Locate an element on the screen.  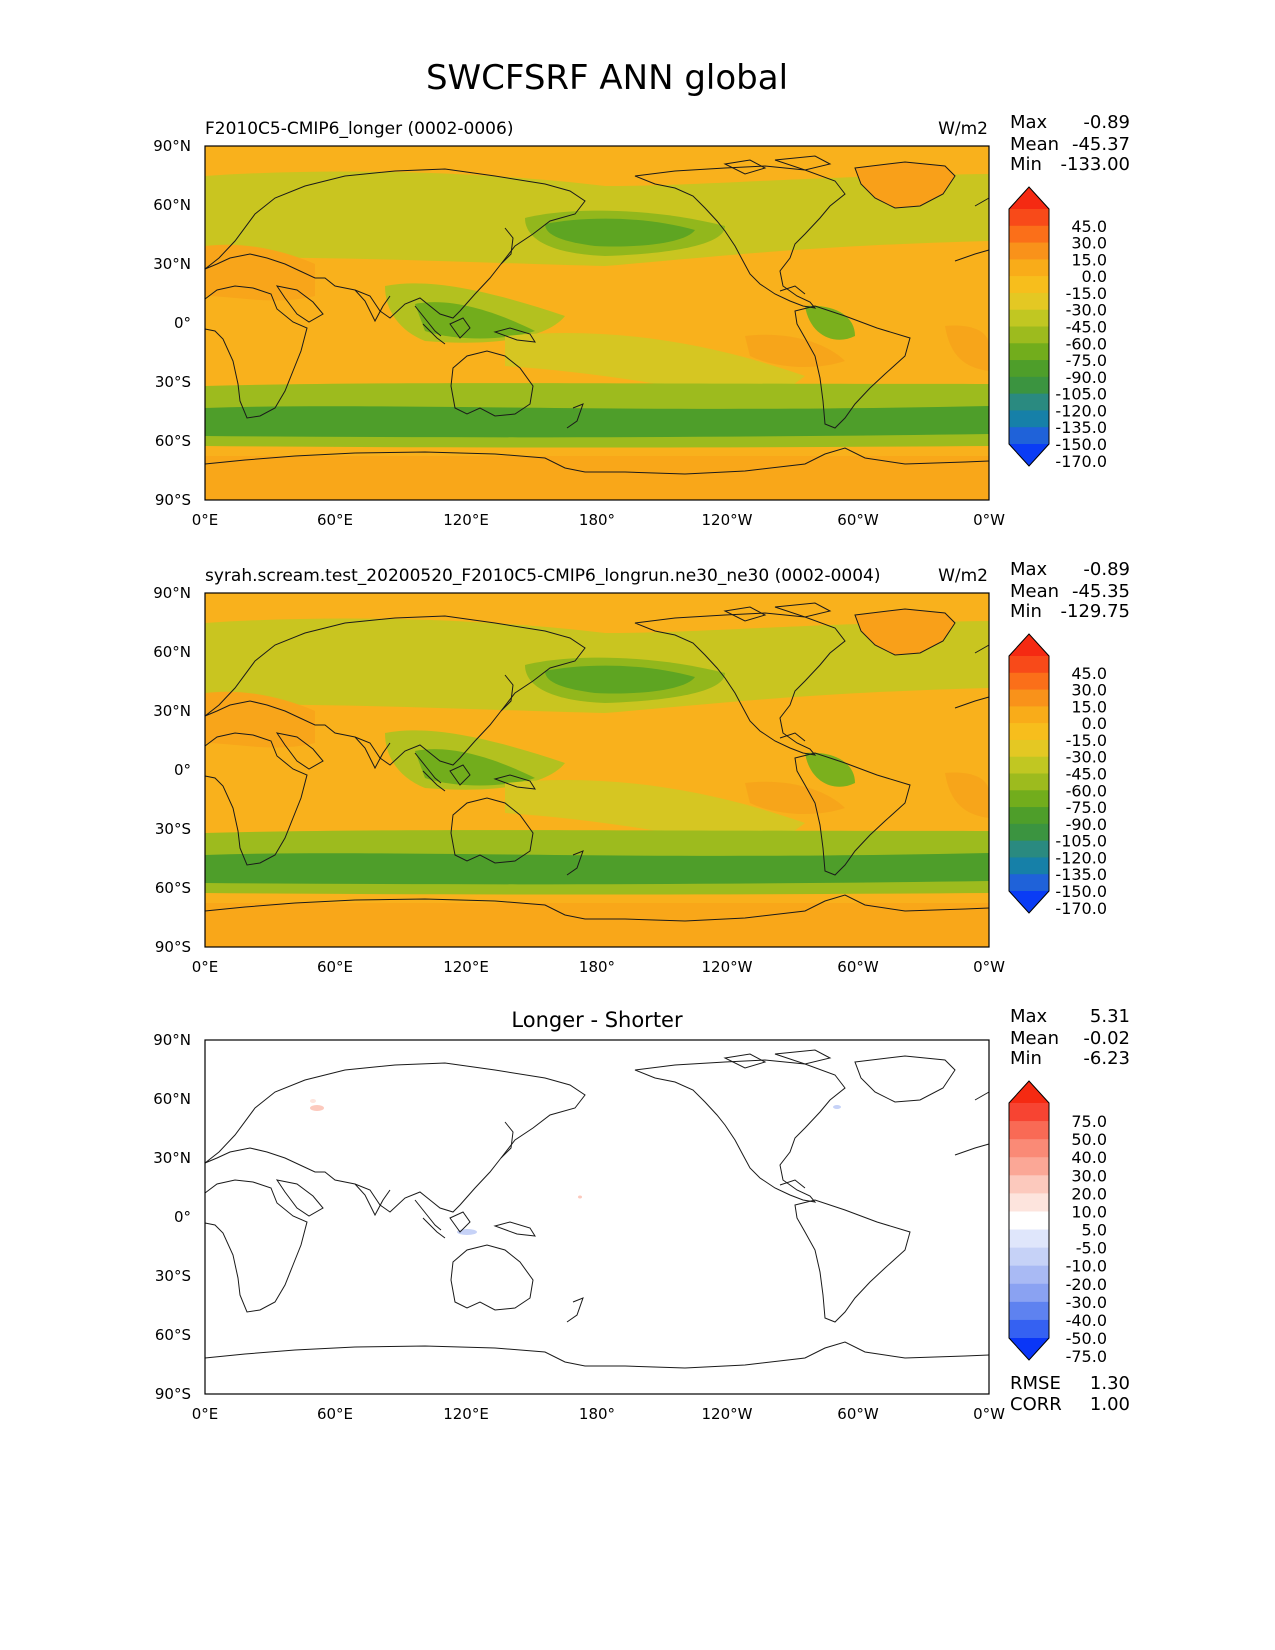
panel-3-ytick-1: 60°N is located at coordinates (172, 1099).